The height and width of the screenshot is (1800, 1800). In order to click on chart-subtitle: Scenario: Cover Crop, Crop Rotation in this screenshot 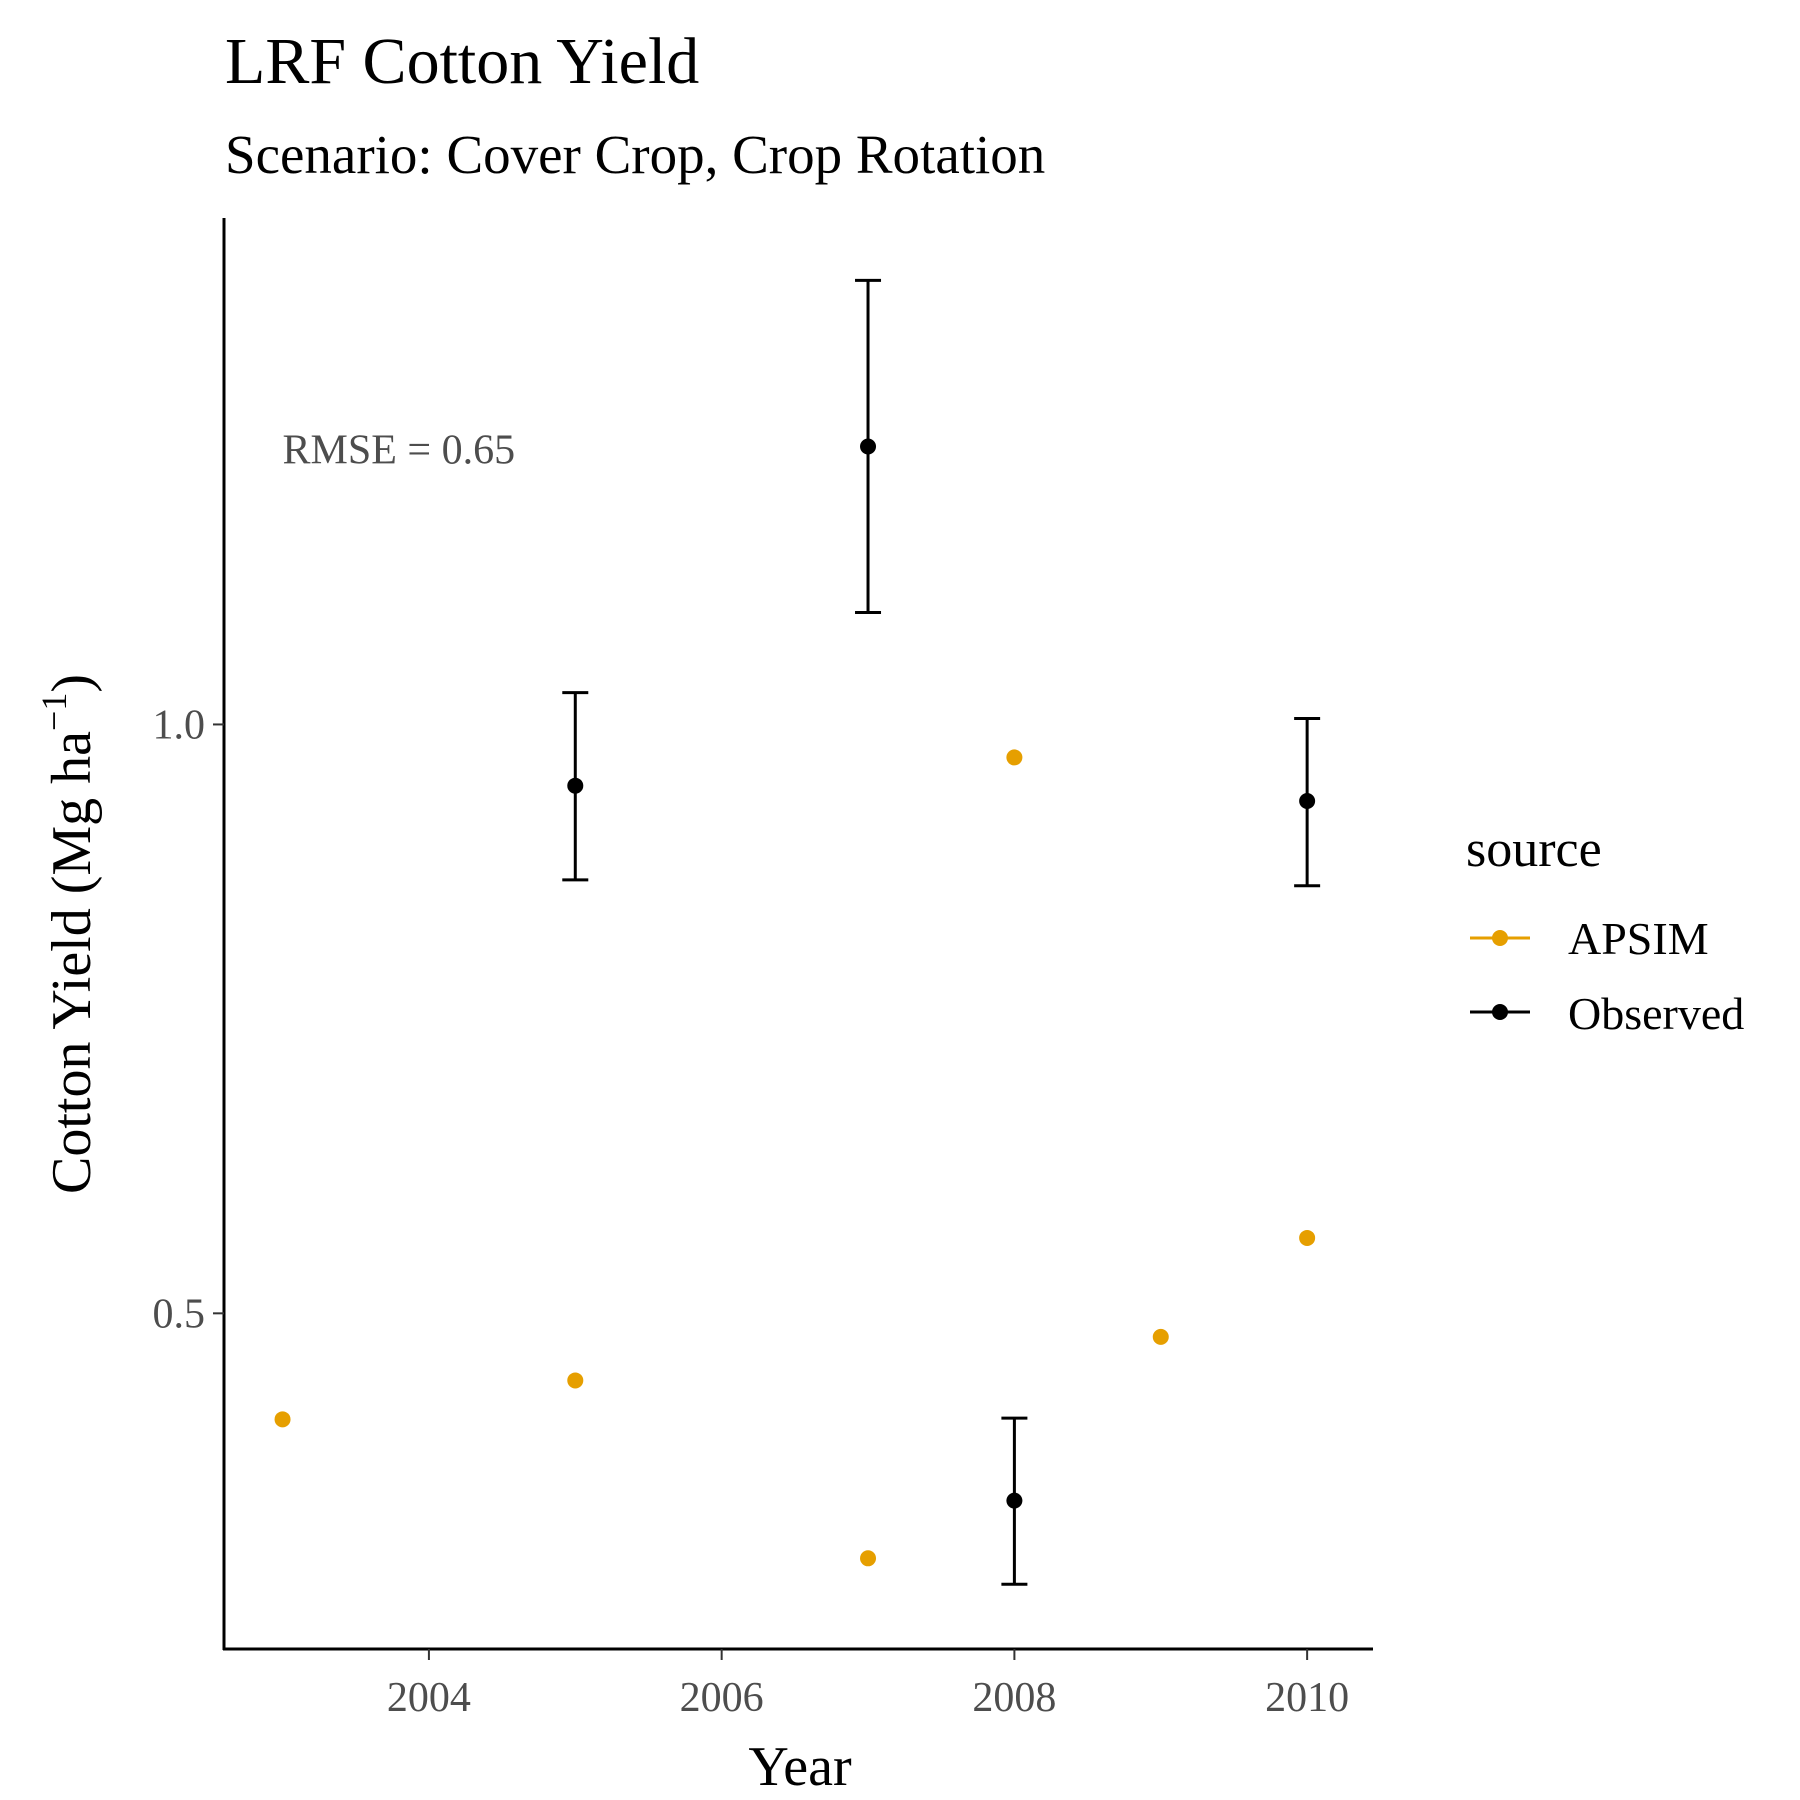, I will do `click(635, 154)`.